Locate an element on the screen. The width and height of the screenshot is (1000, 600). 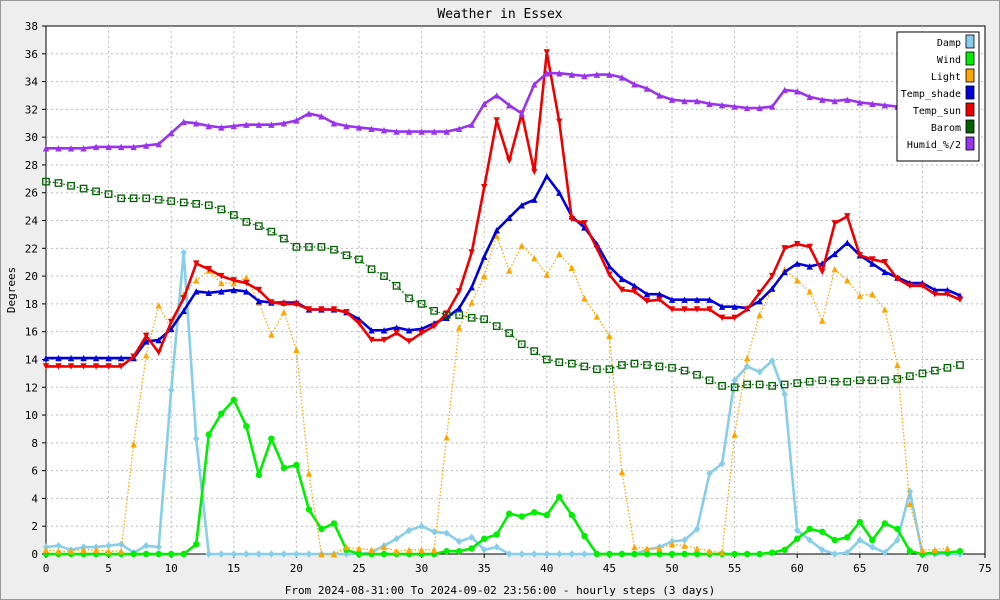
y-axis-label: Degrees is located at coordinates (11, 290).